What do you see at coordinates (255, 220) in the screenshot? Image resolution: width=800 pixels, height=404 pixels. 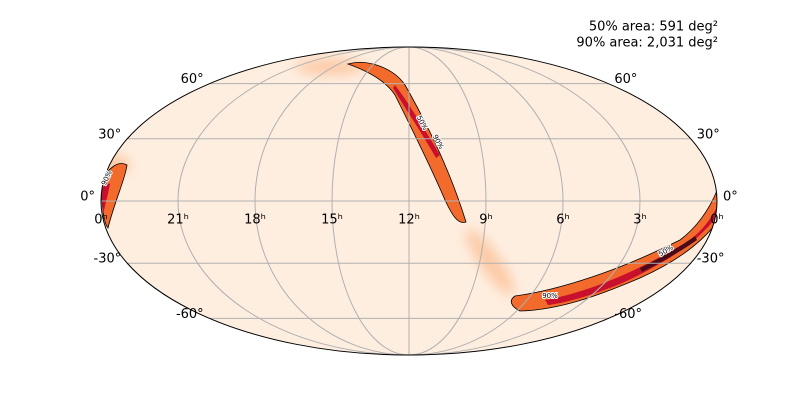 I see `longitude-label: 18ʰ` at bounding box center [255, 220].